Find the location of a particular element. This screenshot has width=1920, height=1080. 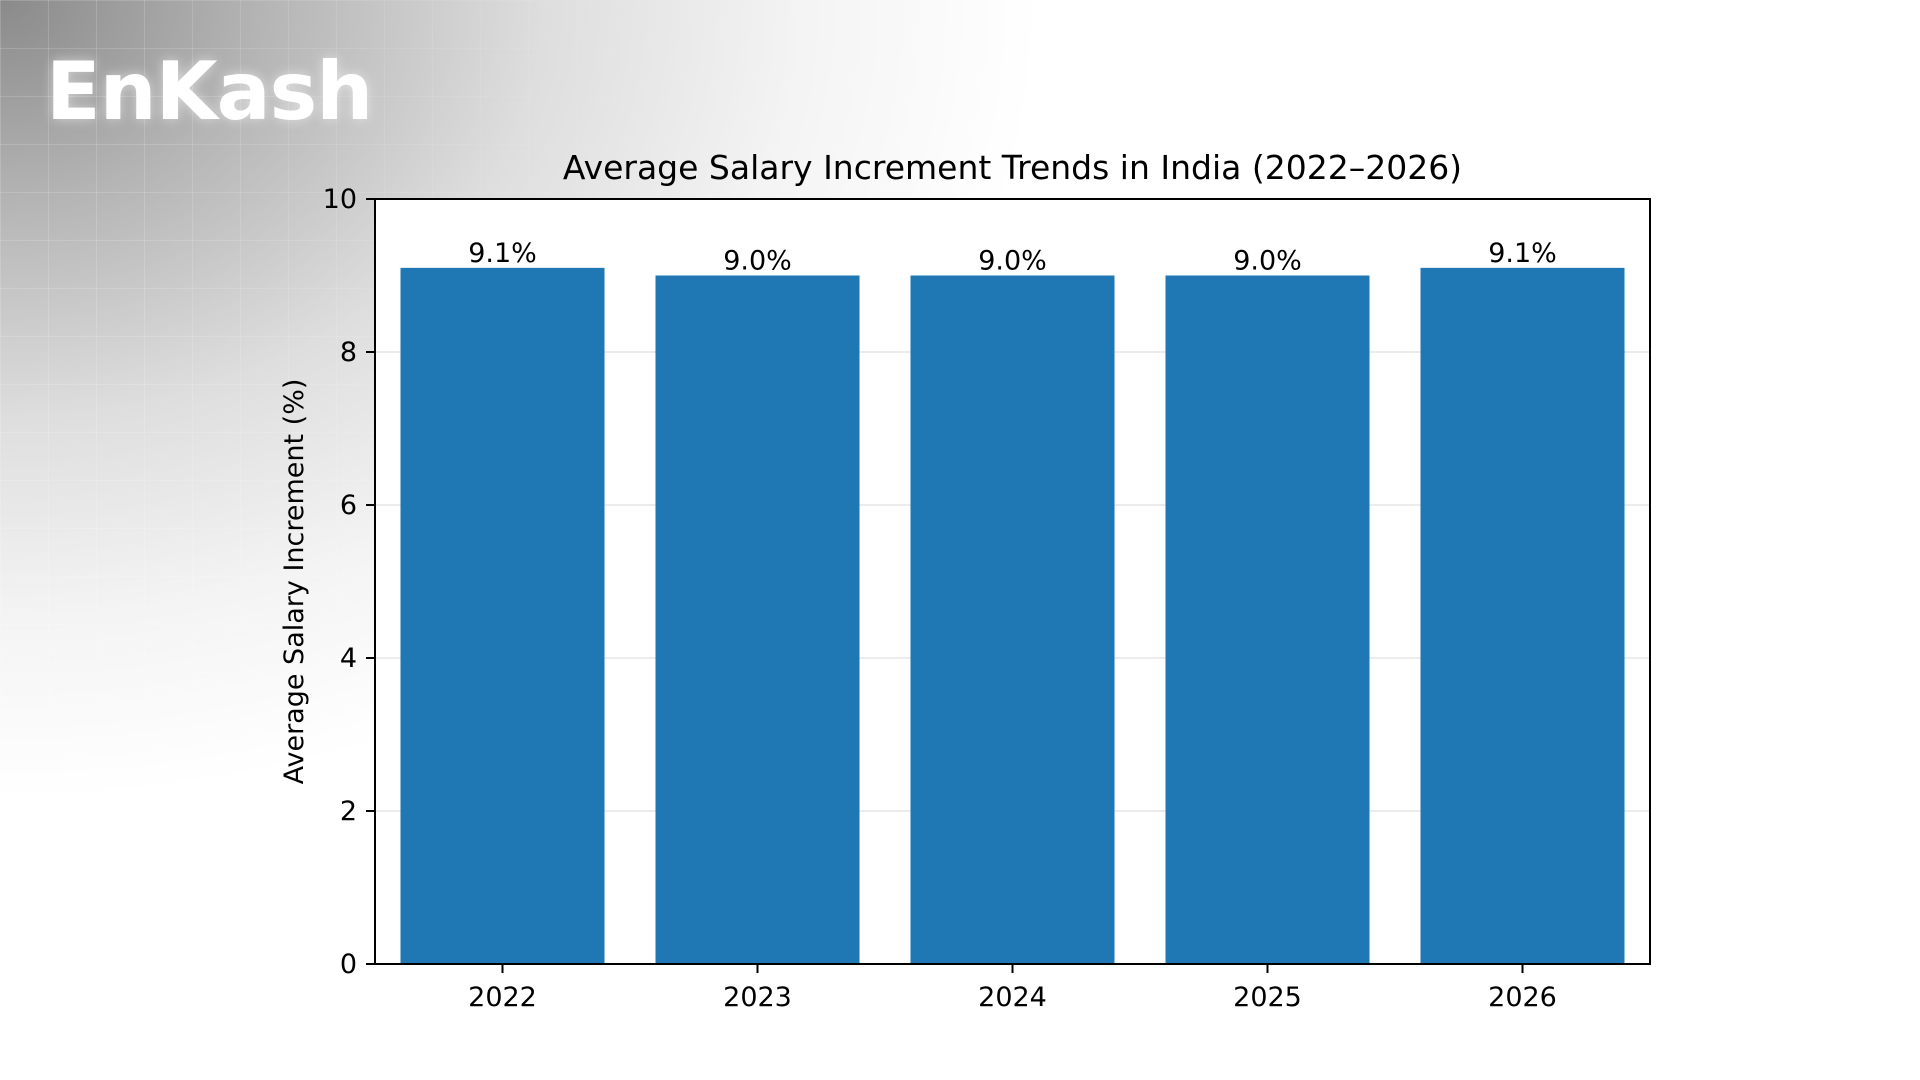

y-tick-label: 6 is located at coordinates (348, 505).